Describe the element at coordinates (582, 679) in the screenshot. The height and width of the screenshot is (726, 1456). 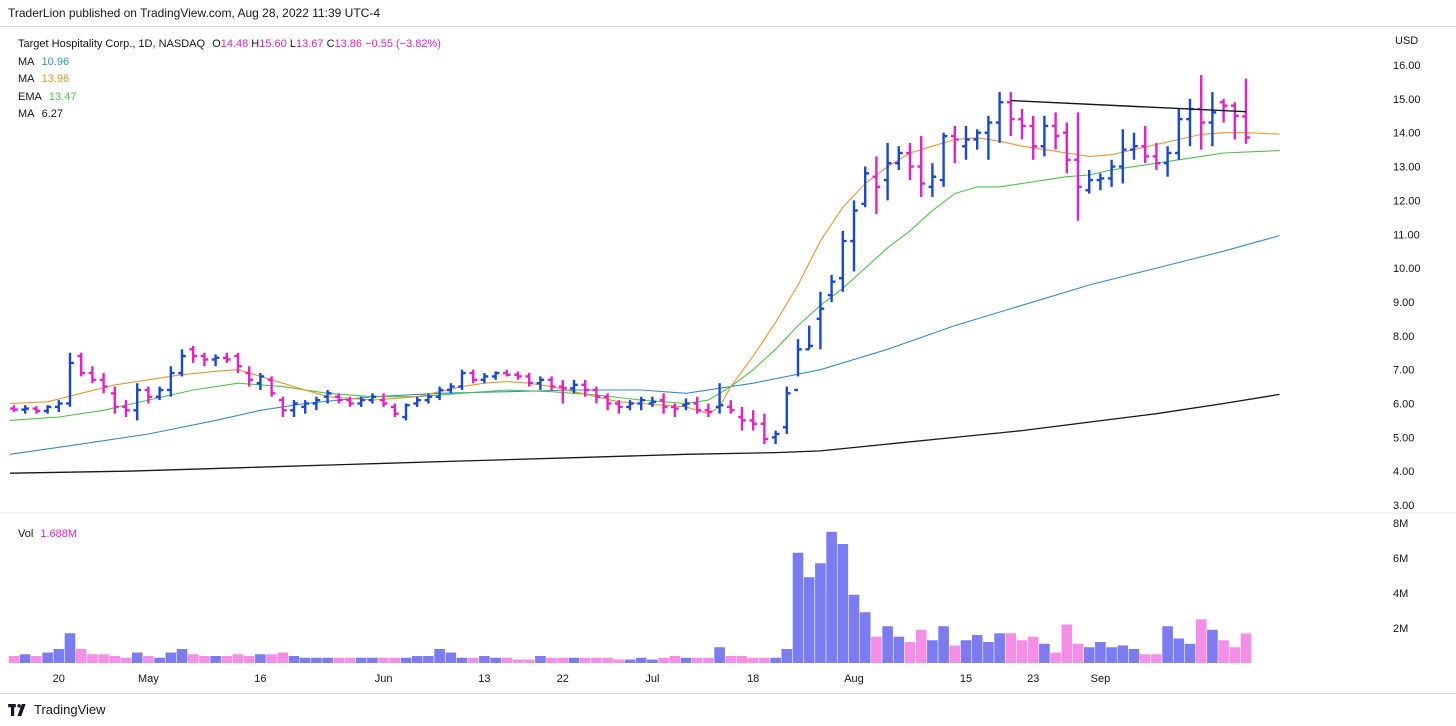
I see `time-axis: 20 May 16 Jun 13 22 Jul 18 Aug 15 23 Sep` at that location.